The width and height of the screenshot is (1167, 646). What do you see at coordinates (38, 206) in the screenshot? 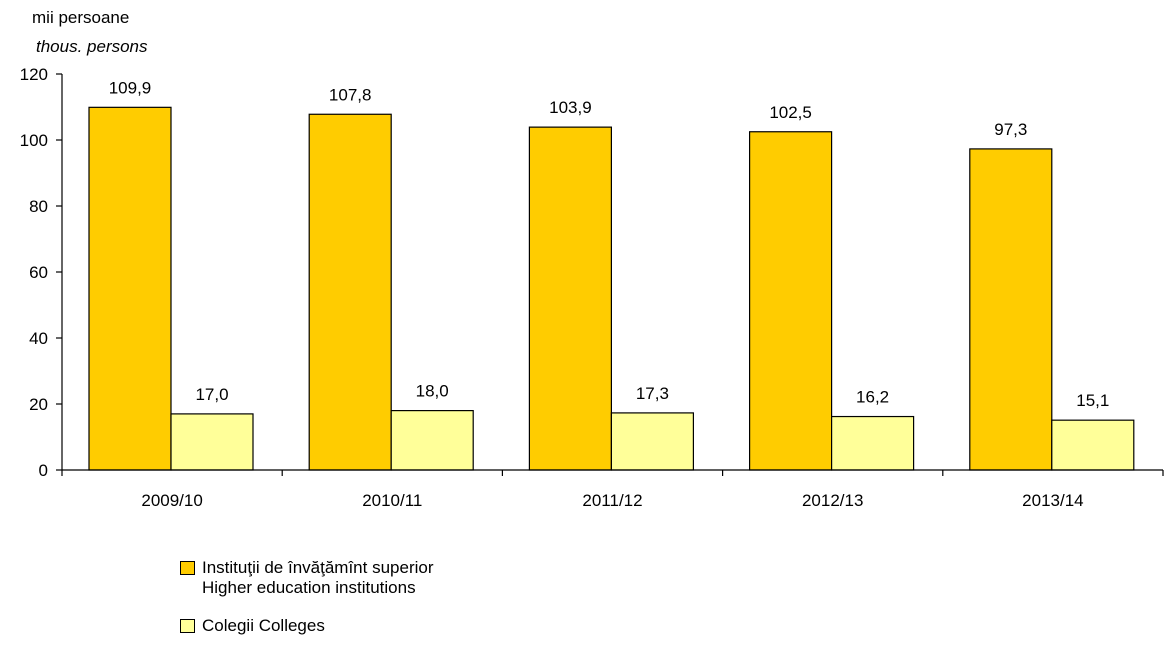
I see `y-tick-label: 80` at bounding box center [38, 206].